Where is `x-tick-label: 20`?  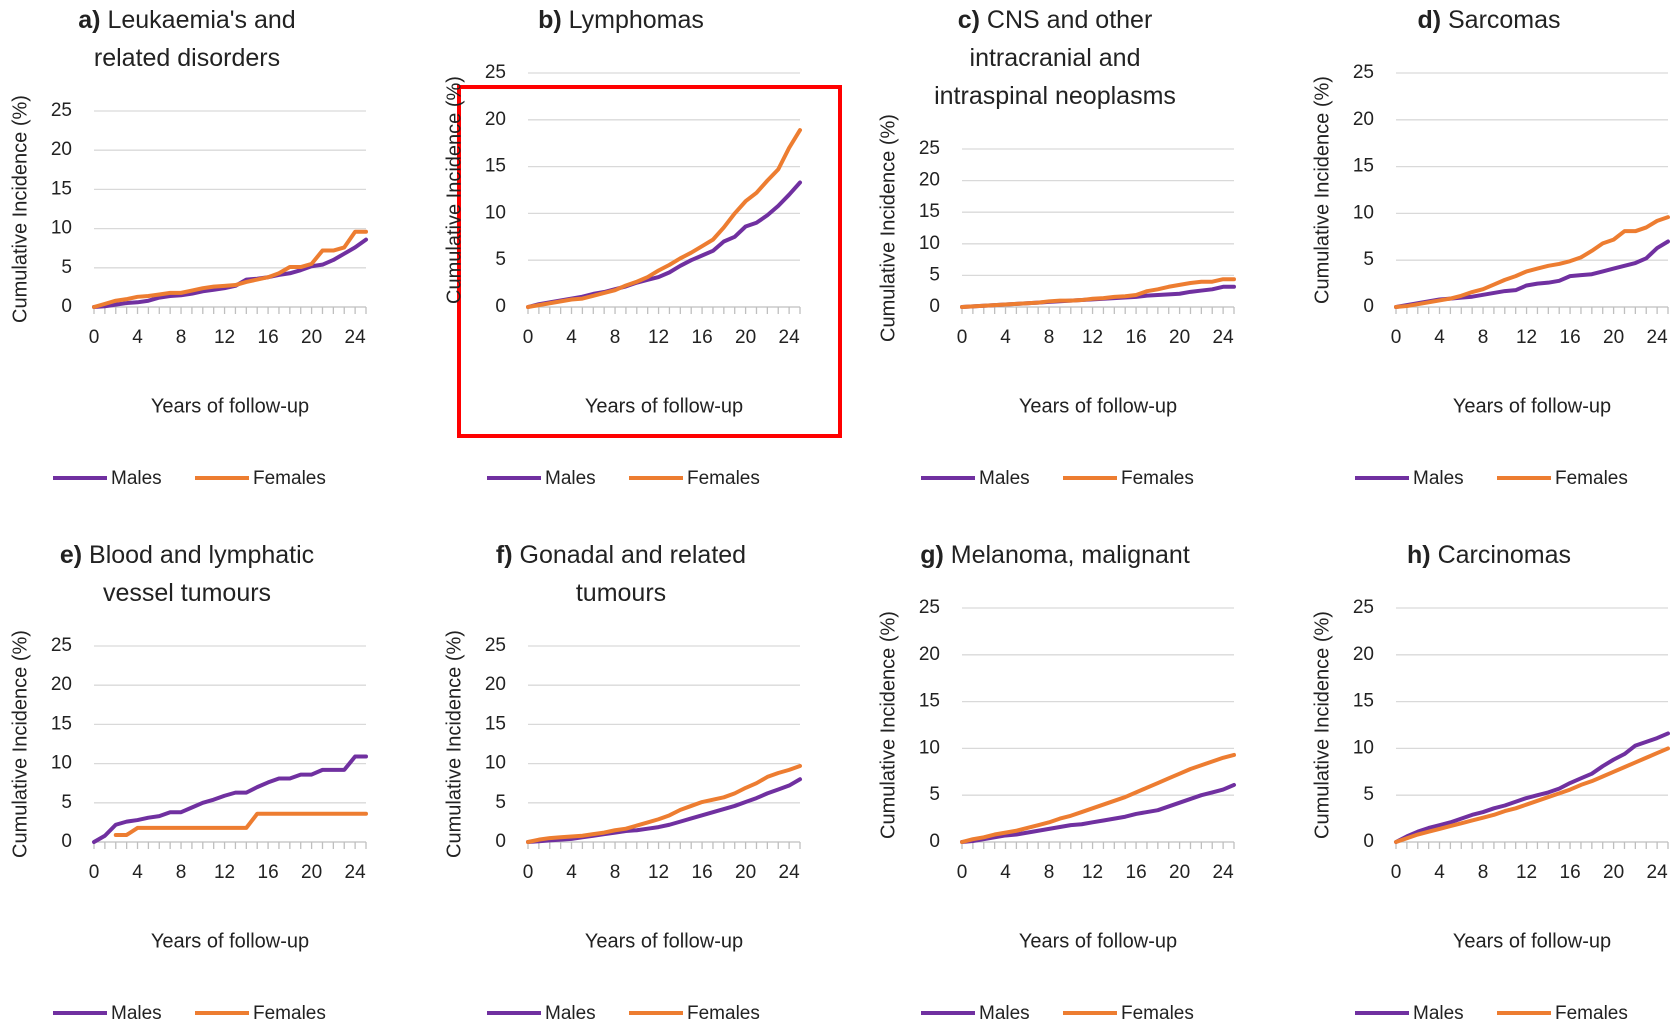
x-tick-label: 20 is located at coordinates (1613, 872).